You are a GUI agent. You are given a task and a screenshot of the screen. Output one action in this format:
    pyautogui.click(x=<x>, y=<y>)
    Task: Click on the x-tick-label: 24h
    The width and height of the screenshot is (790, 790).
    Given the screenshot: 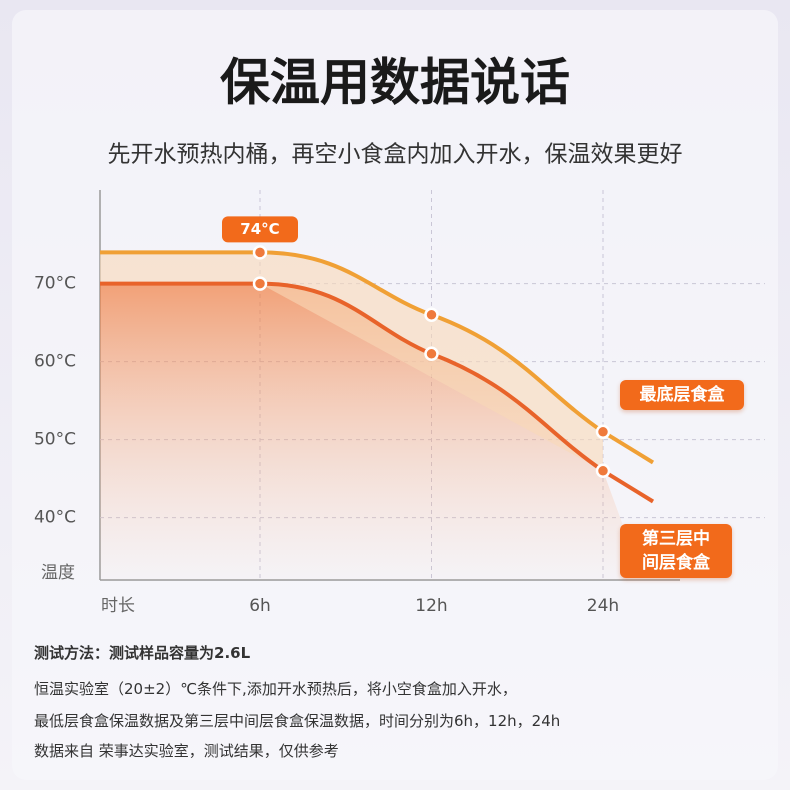 What is the action you would take?
    pyautogui.click(x=603, y=606)
    